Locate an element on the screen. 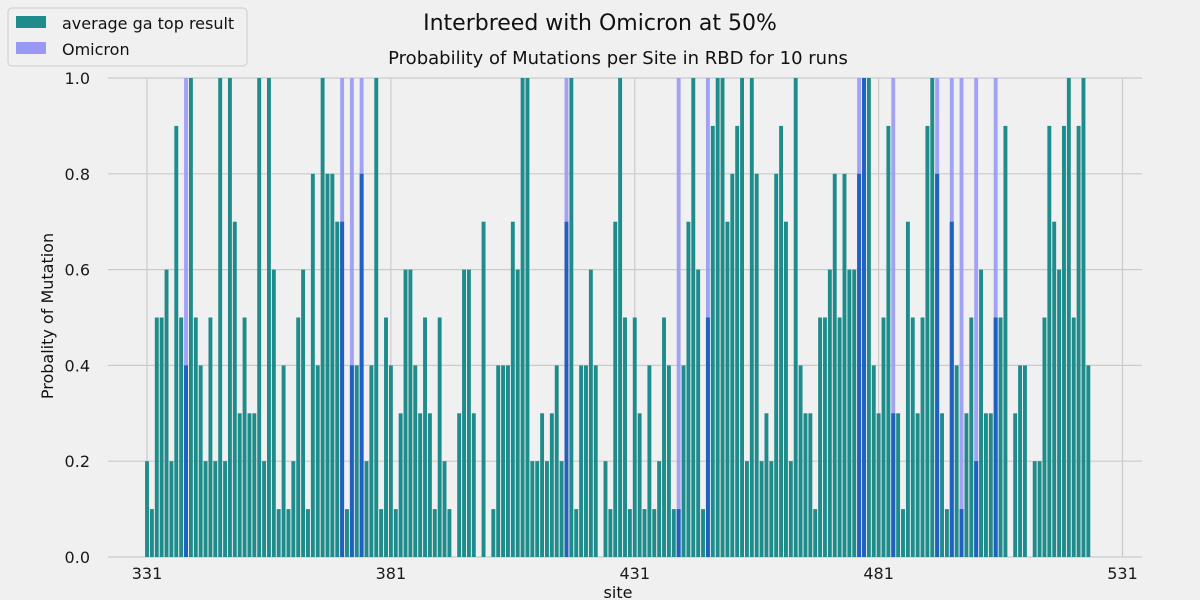  legend-swatch-omicron is located at coordinates (31, 48).